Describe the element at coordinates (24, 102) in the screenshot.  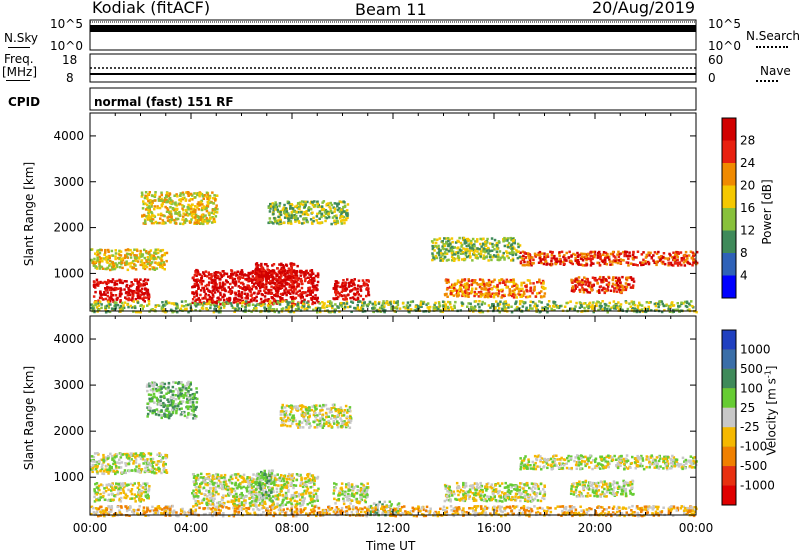
I see `cpid-label: CPID` at that location.